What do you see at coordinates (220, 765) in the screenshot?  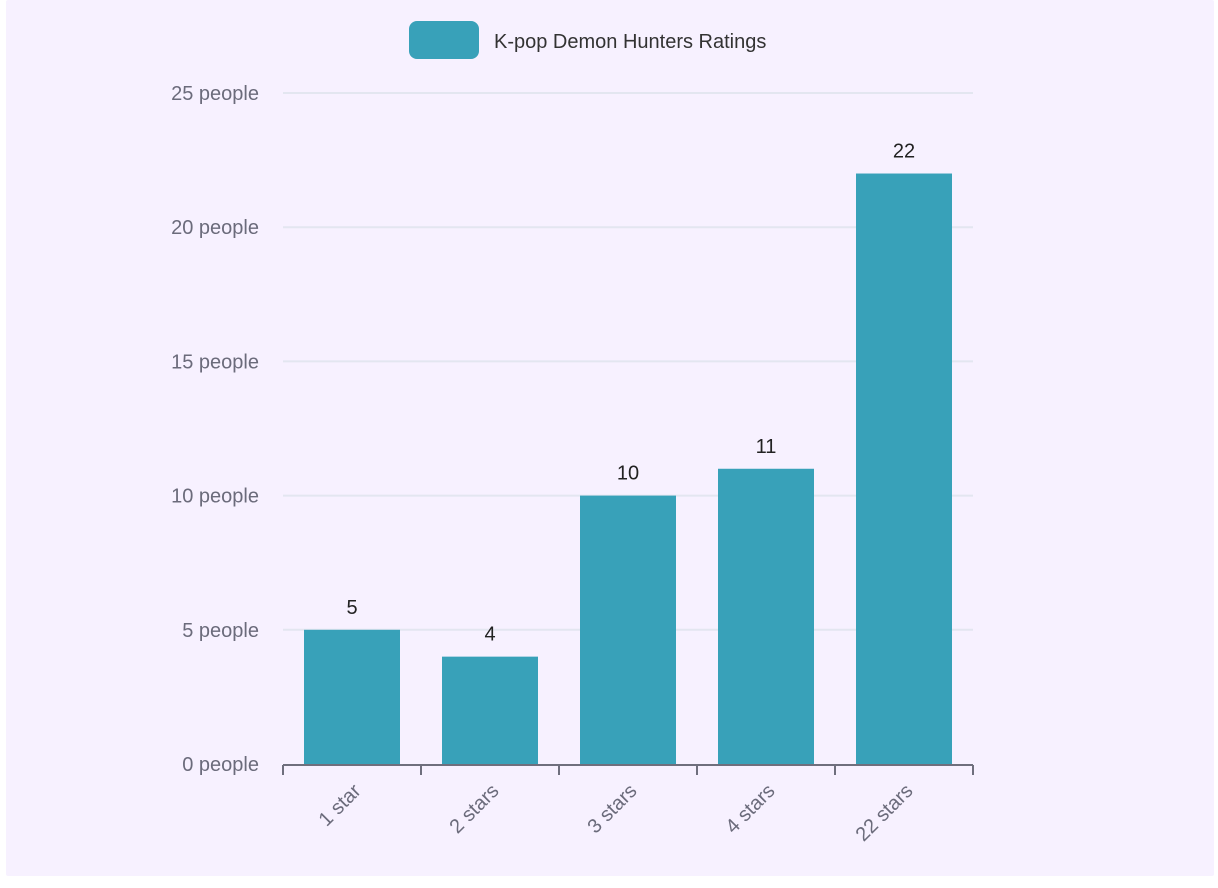 I see `y-tick-label: 0 people` at bounding box center [220, 765].